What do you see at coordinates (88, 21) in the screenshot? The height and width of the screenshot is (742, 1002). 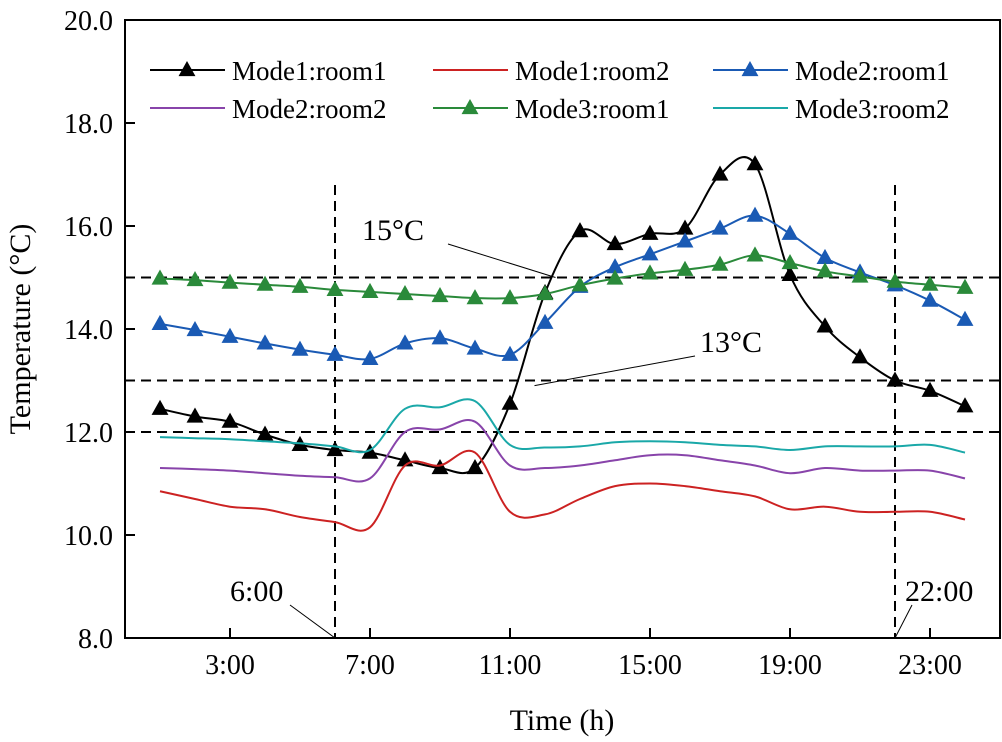 I see `y-tick-label-6: 20.0` at bounding box center [88, 21].